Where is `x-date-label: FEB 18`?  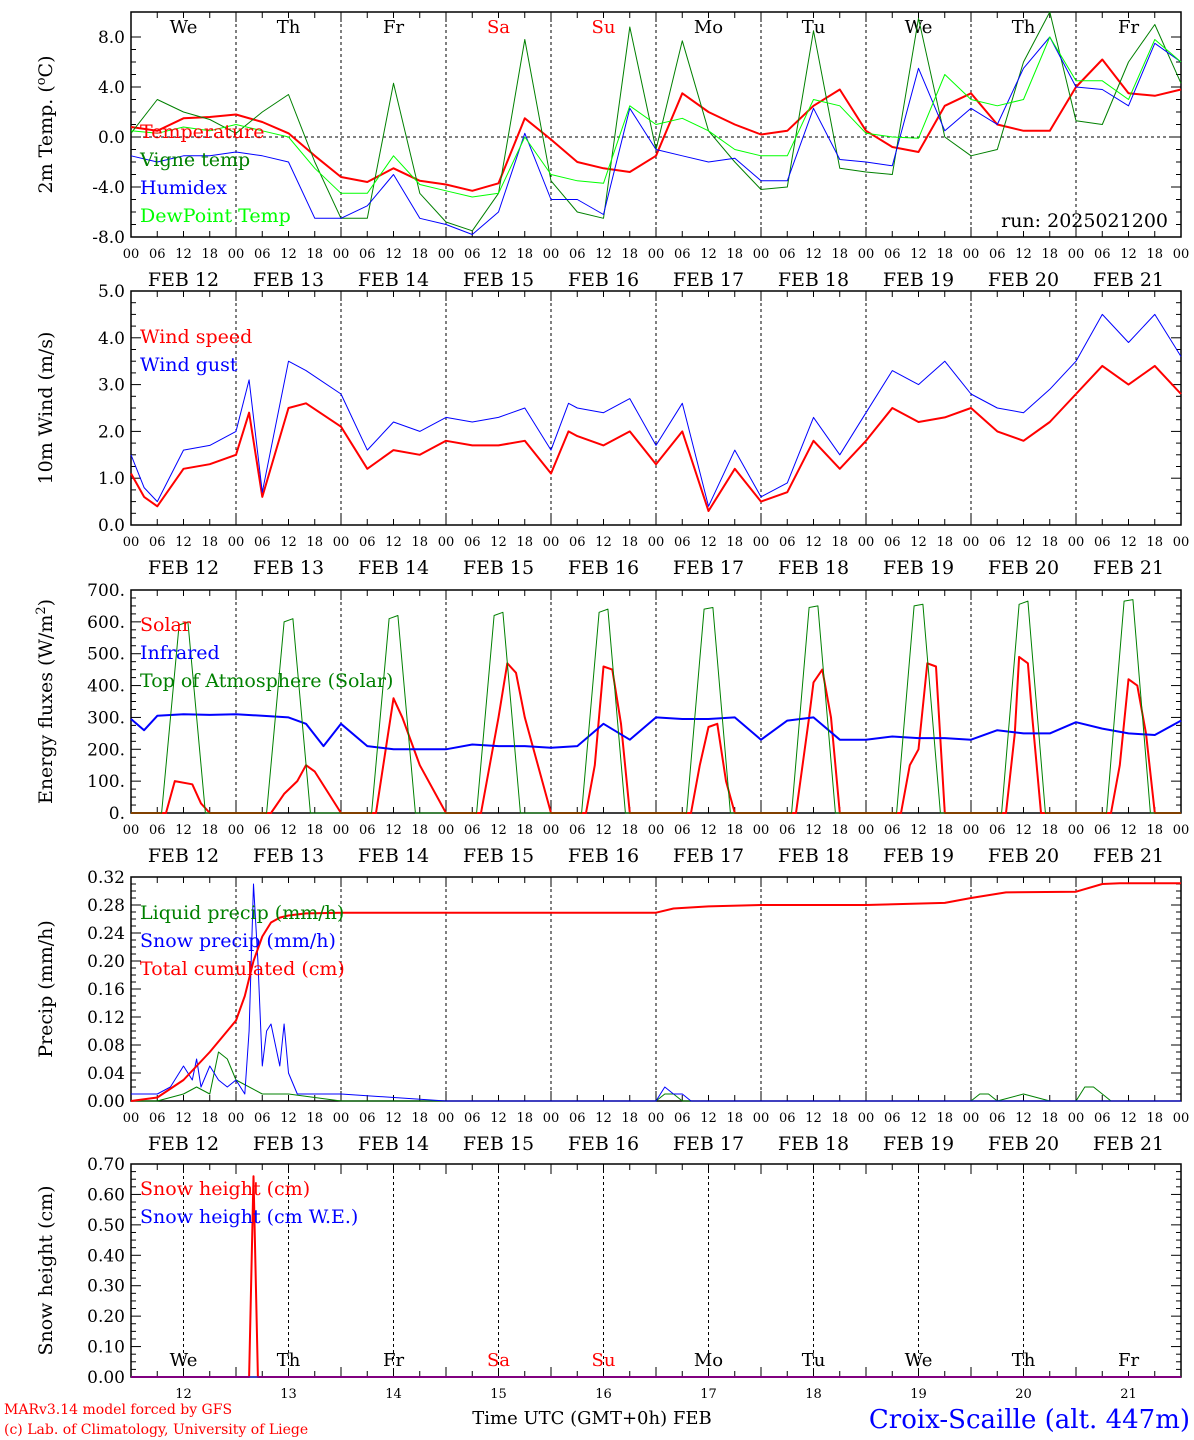
x-date-label: FEB 18 is located at coordinates (813, 856).